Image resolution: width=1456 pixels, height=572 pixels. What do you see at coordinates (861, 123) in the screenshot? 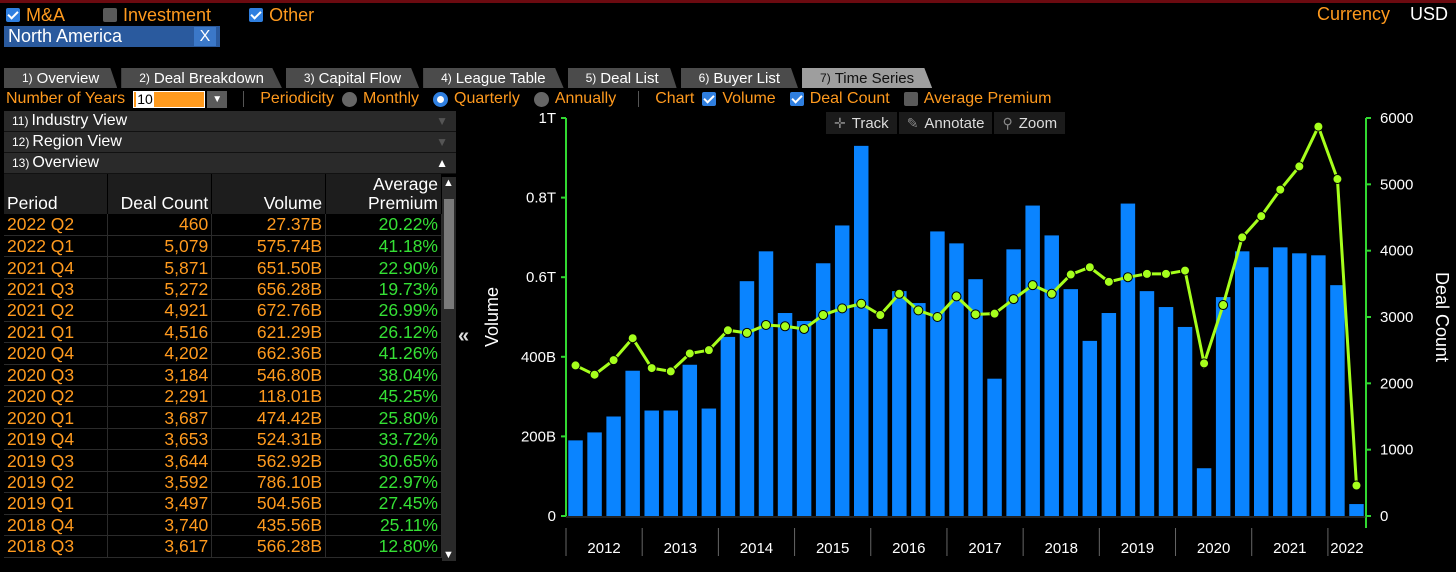
I see `track-button: ✛ Track` at bounding box center [861, 123].